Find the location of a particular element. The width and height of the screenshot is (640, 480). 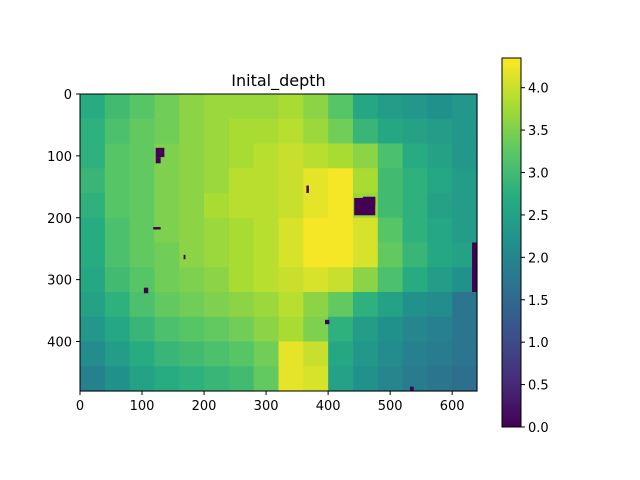

y-tick-label: 300 is located at coordinates (59, 281).